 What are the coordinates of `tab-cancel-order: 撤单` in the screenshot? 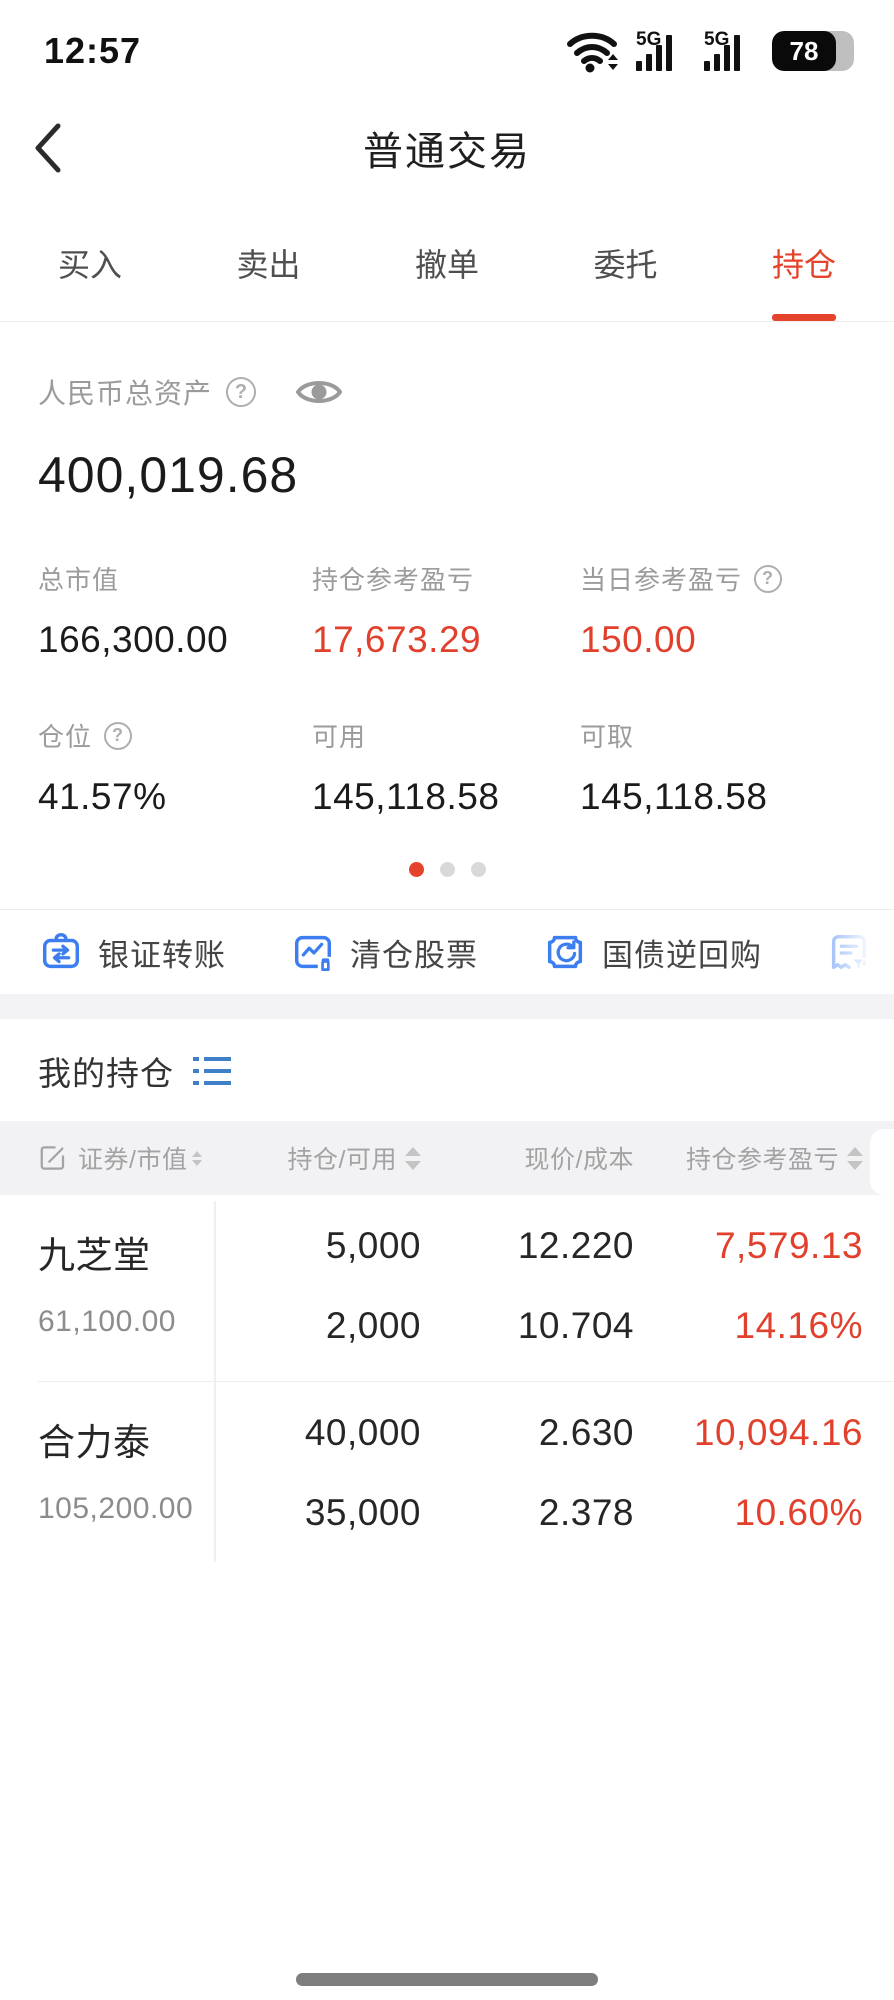 It's located at (446, 264).